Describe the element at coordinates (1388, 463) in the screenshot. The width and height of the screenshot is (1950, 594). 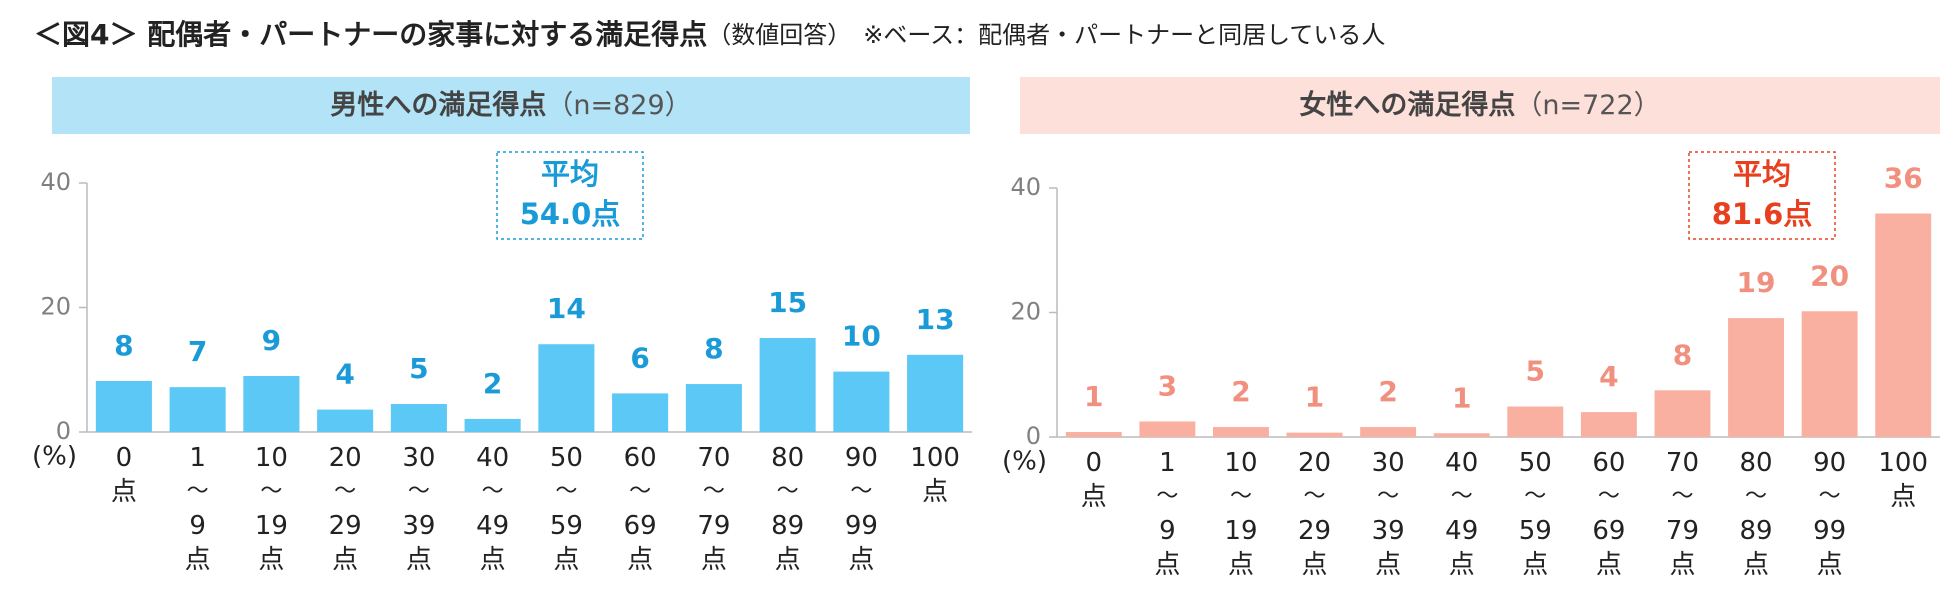
I see `x-tick-label-line: 30` at that location.